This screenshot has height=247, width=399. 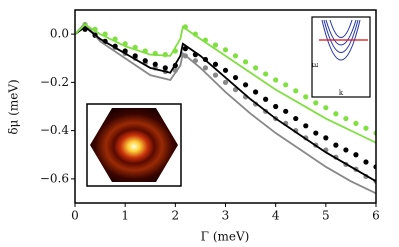 What do you see at coordinates (341, 40) in the screenshot?
I see `band` at bounding box center [341, 40].